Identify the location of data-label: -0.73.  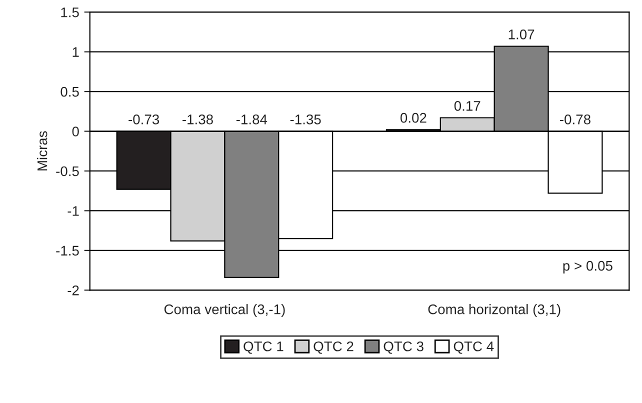
(144, 119).